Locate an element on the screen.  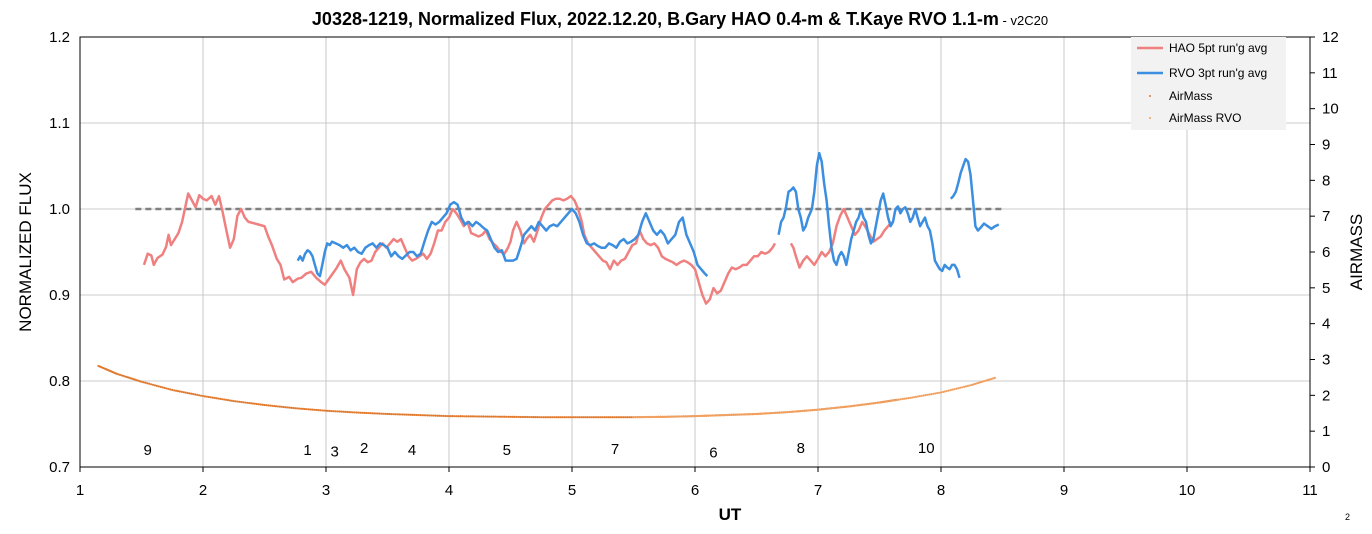
legend-box is located at coordinates (1208, 83).